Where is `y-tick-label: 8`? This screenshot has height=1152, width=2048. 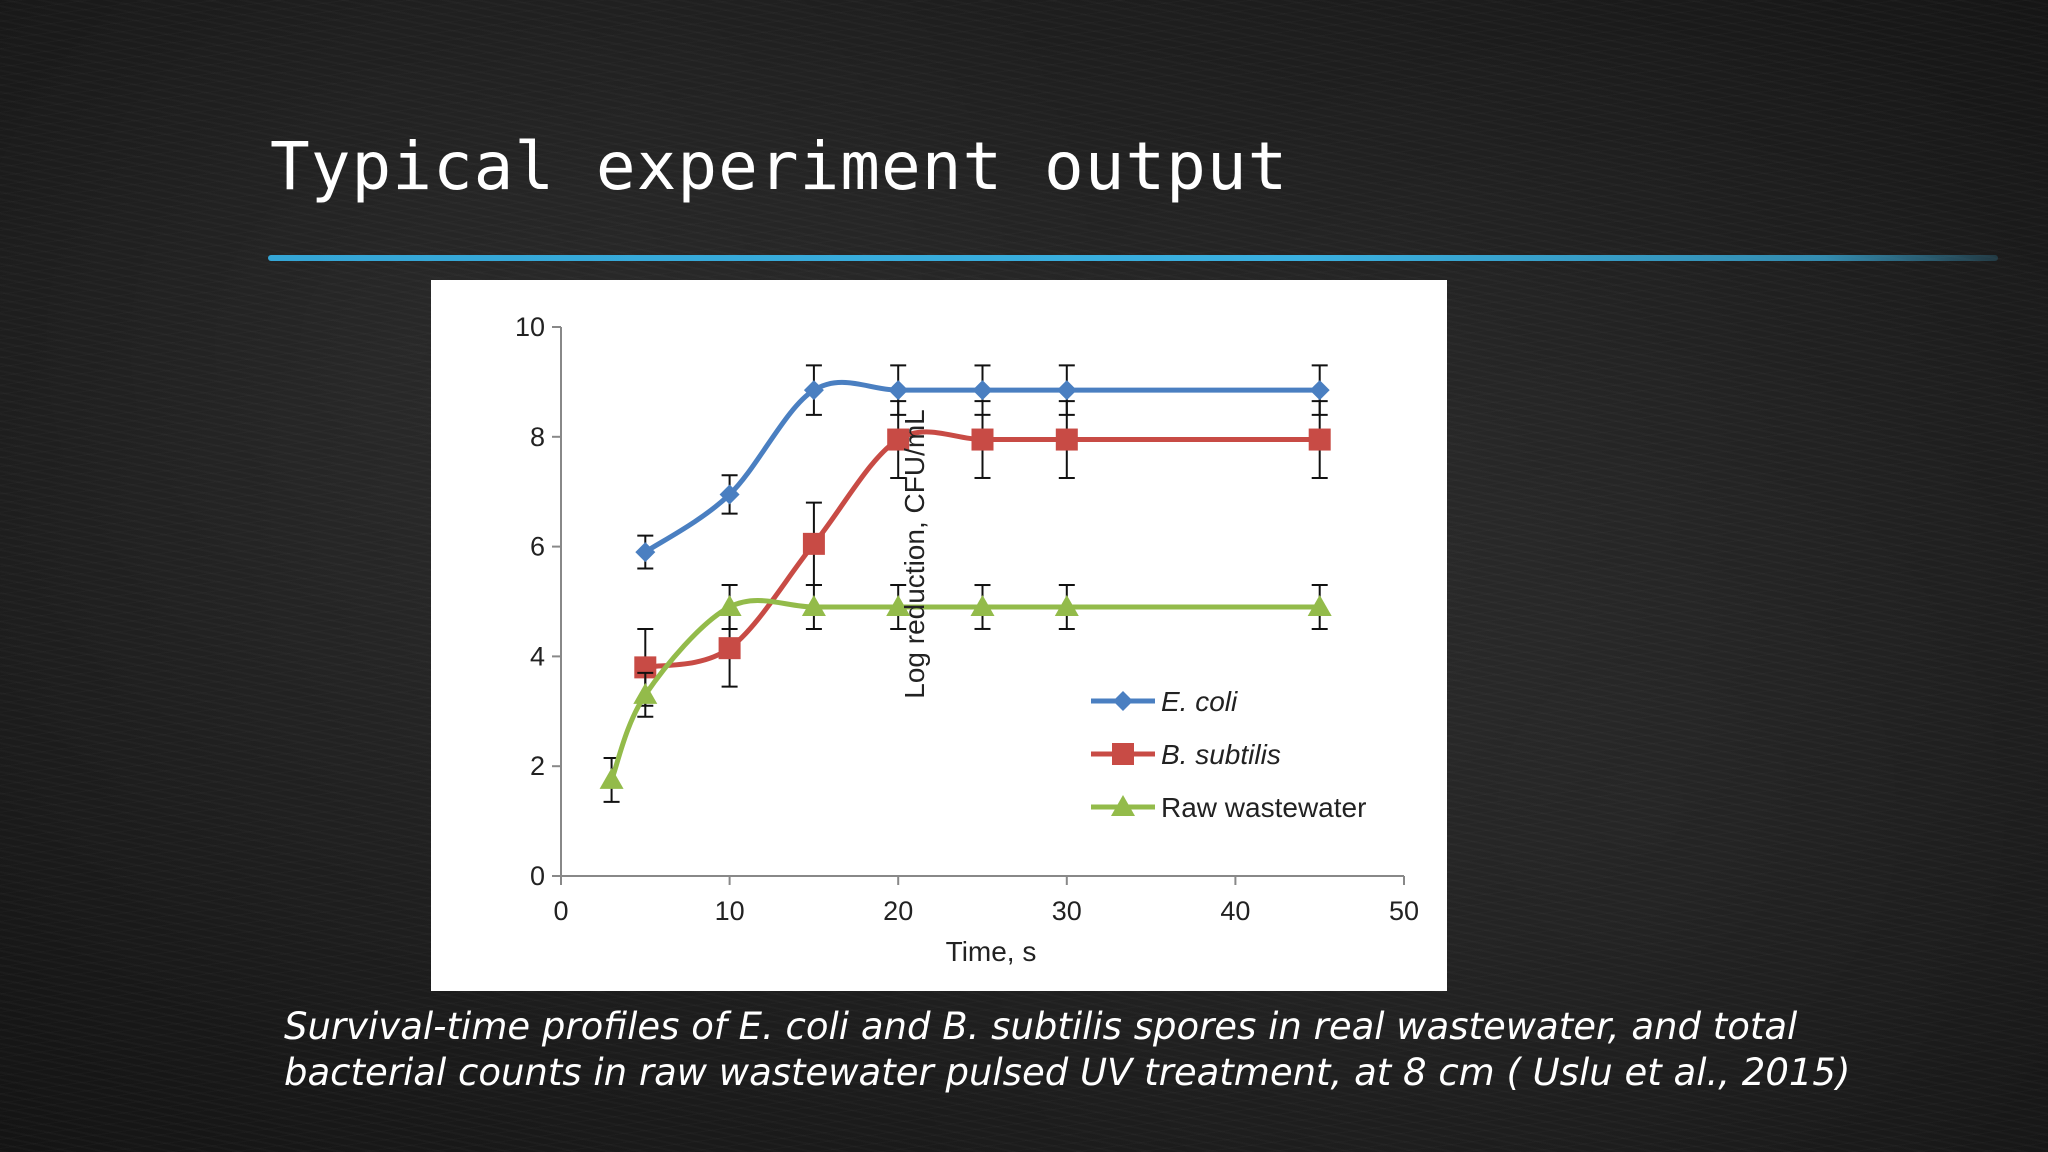
y-tick-label: 8 is located at coordinates (537, 437).